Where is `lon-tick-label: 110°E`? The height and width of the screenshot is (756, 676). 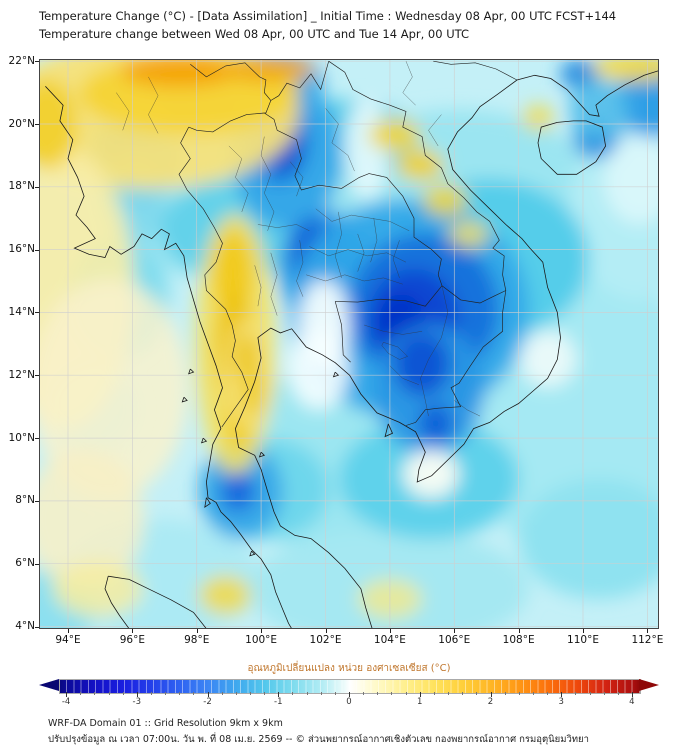 lon-tick-label: 110°E is located at coordinates (583, 640).